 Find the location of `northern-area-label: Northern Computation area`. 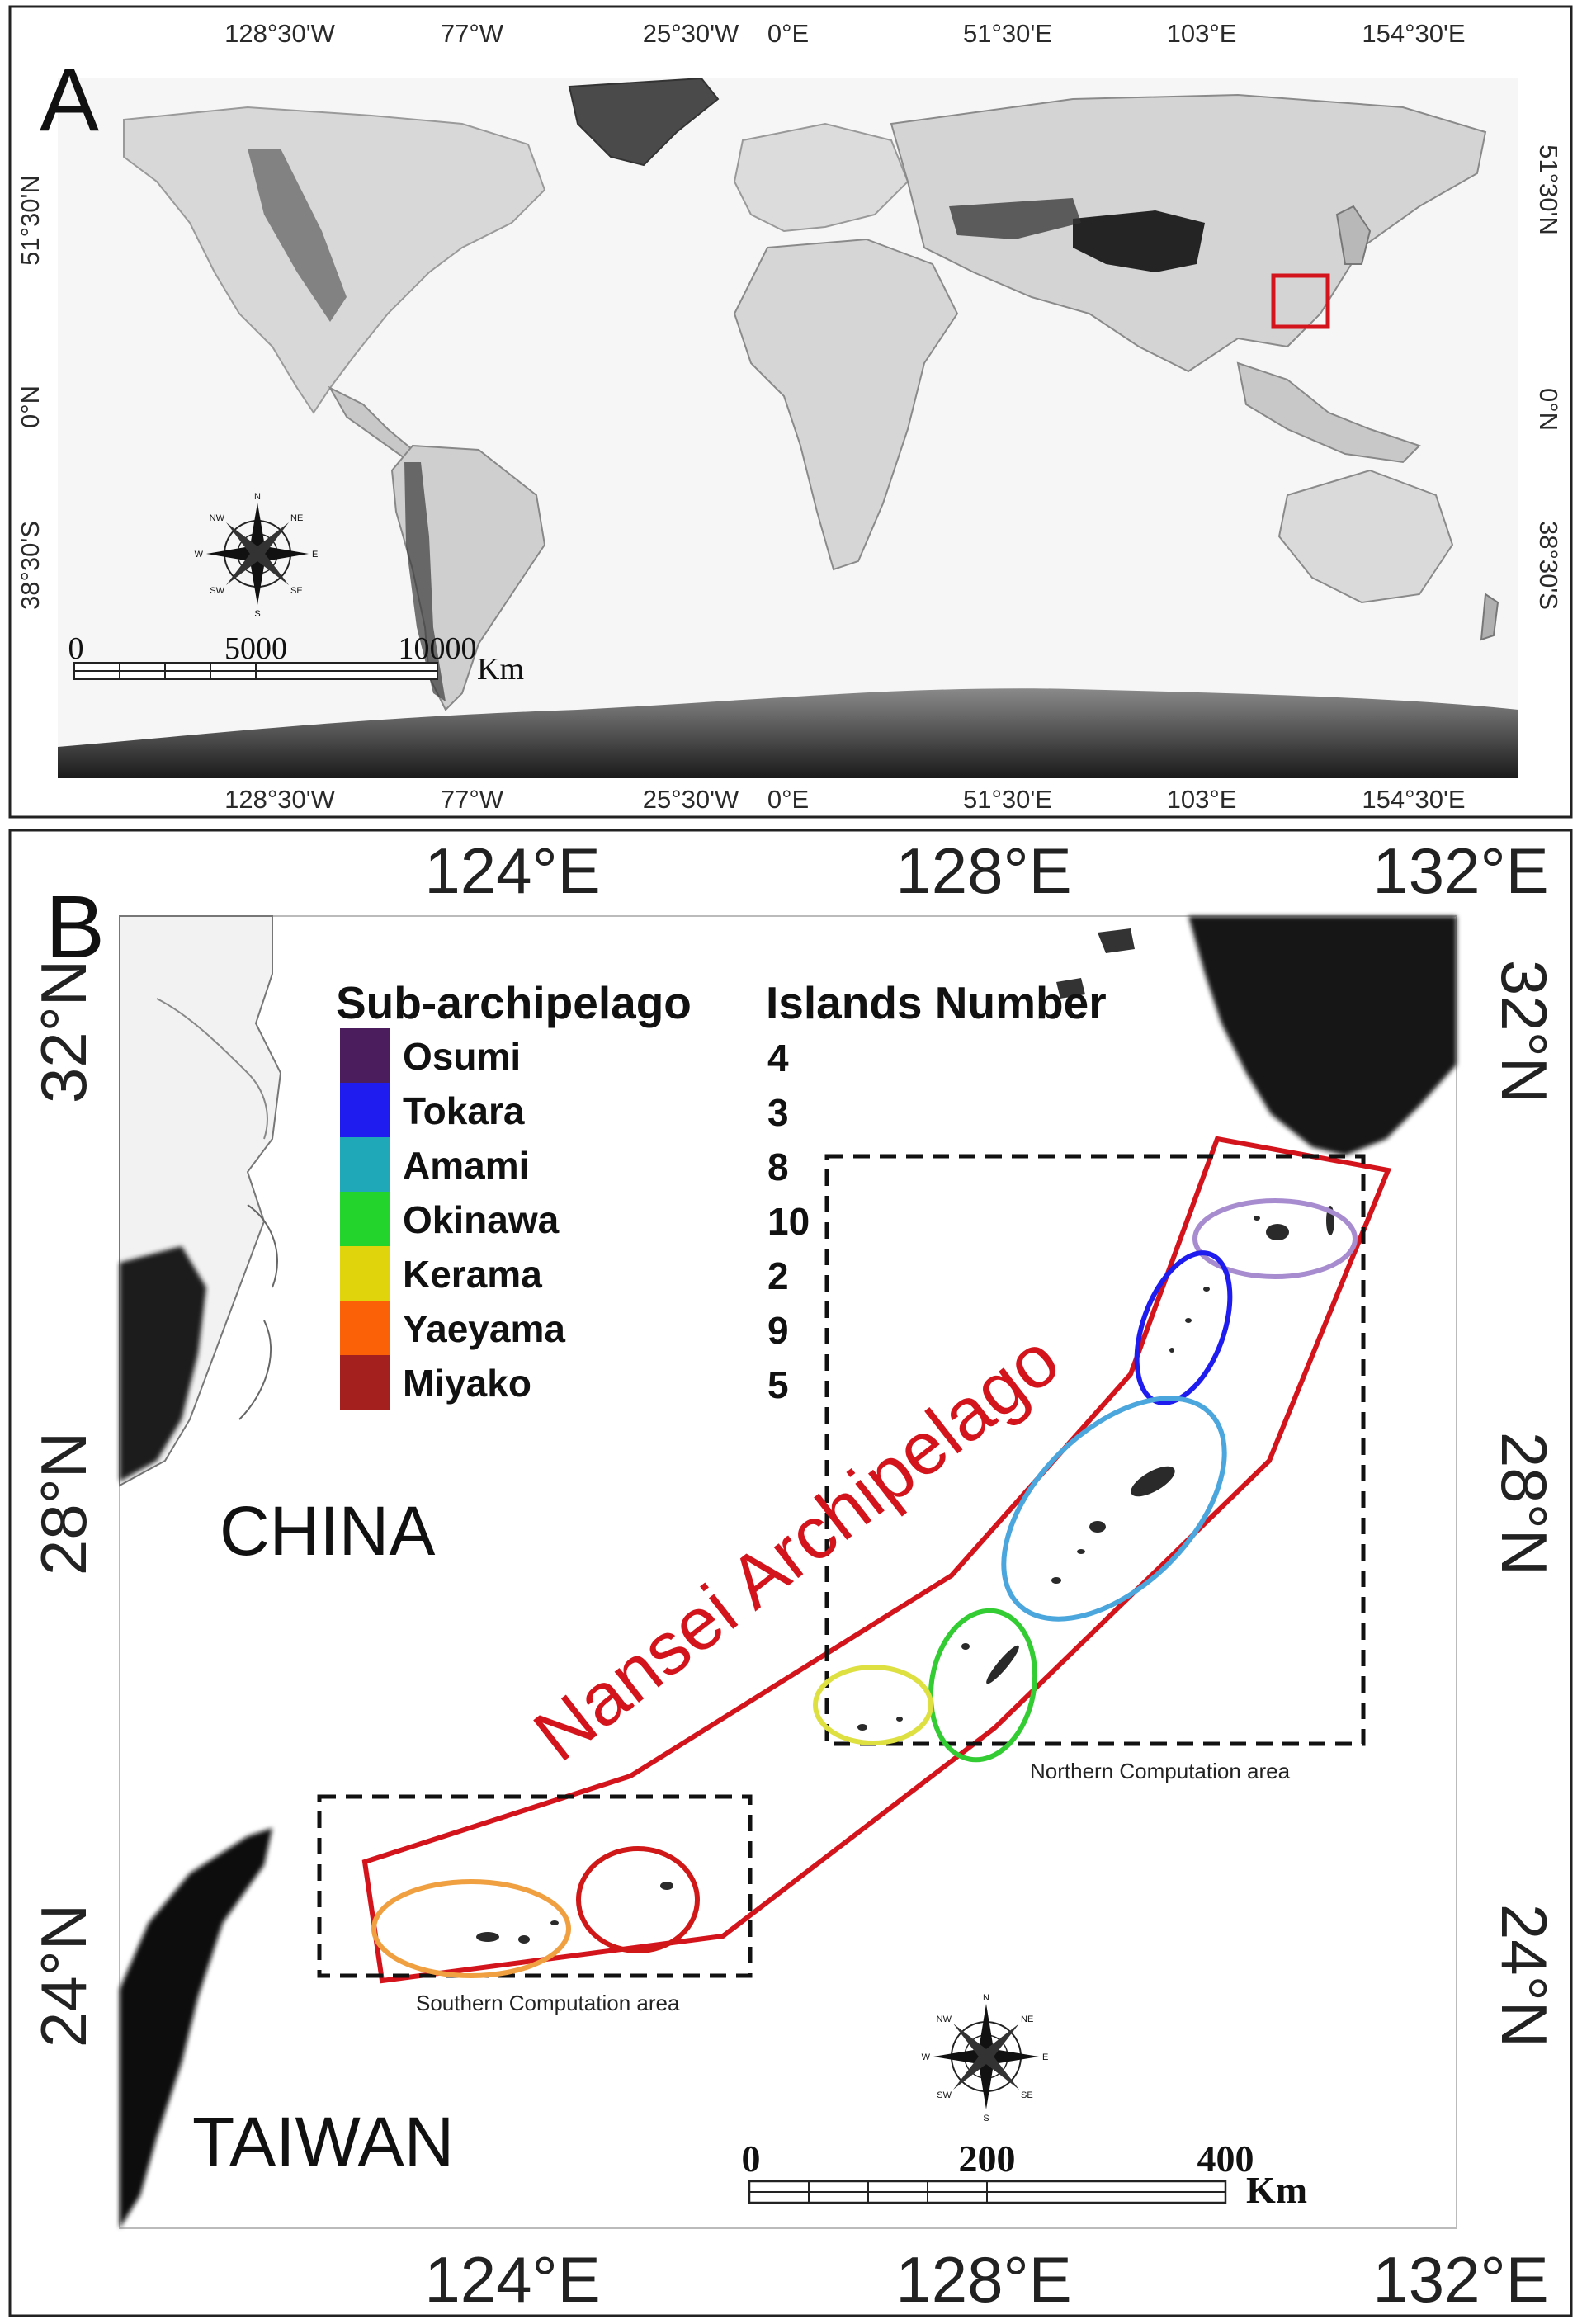

northern-area-label: Northern Computation area is located at coordinates (1160, 1771).